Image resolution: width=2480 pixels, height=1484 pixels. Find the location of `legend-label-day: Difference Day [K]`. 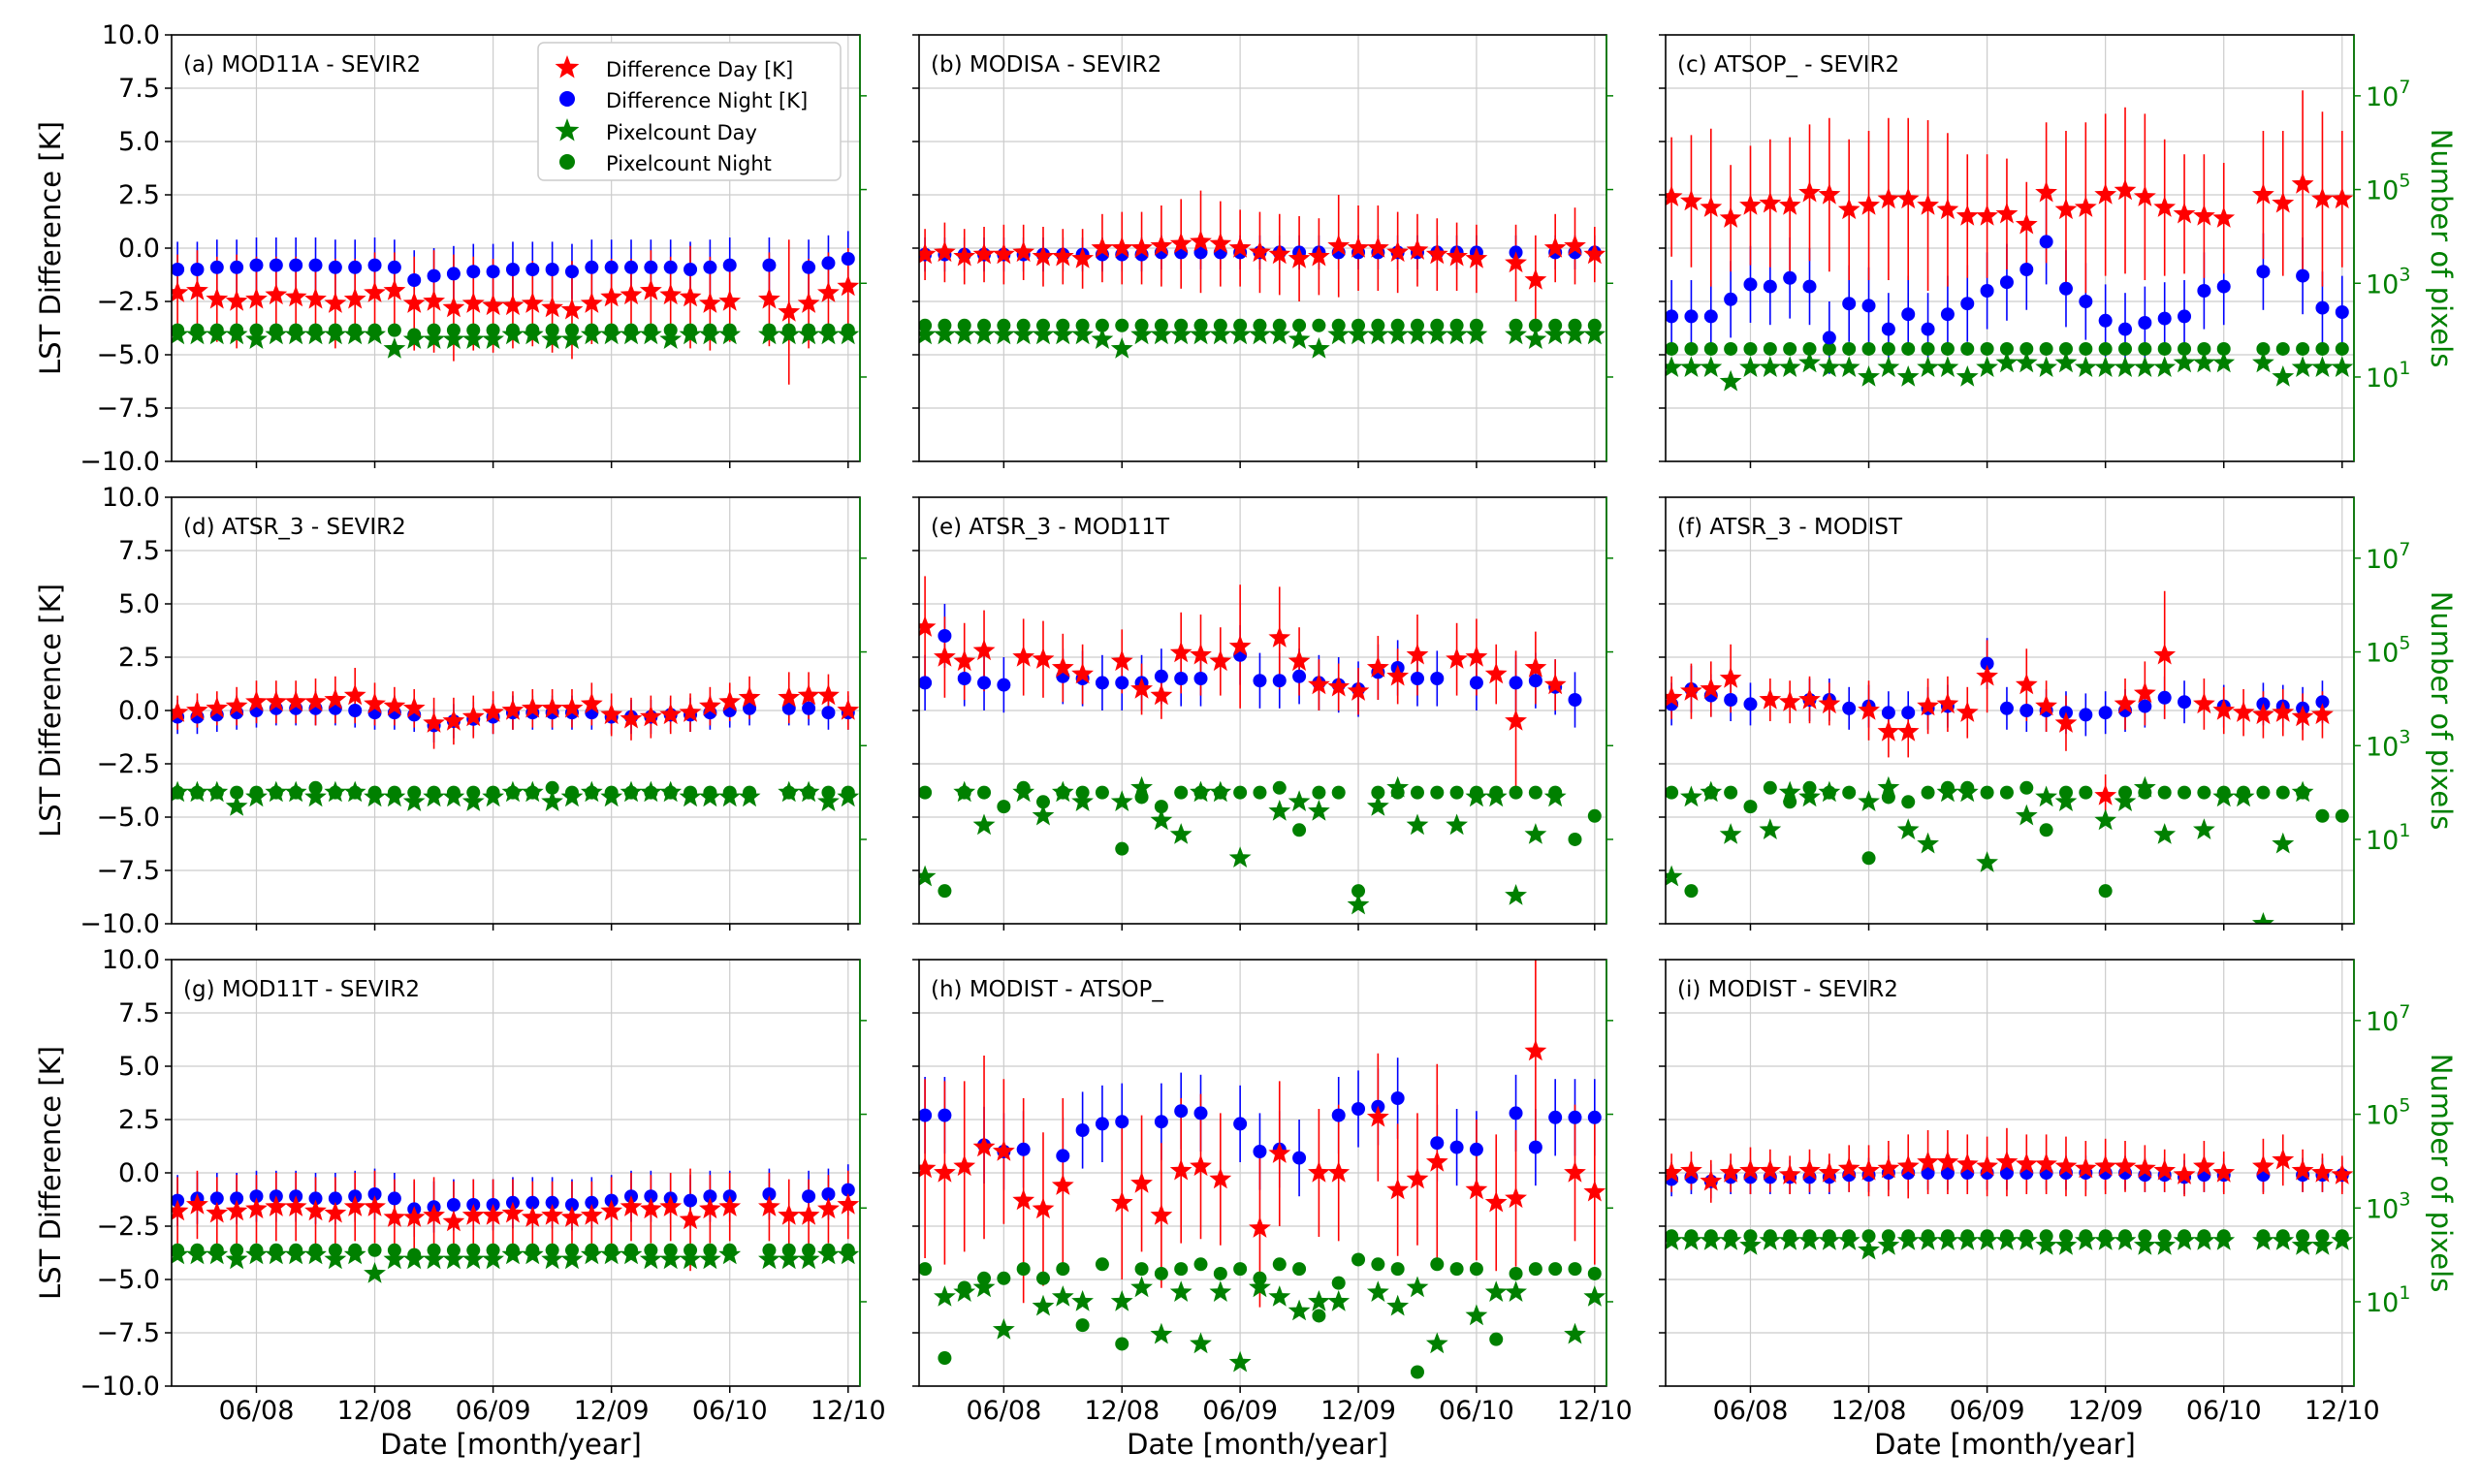

legend-label-day: Difference Day [K] is located at coordinates (700, 69).